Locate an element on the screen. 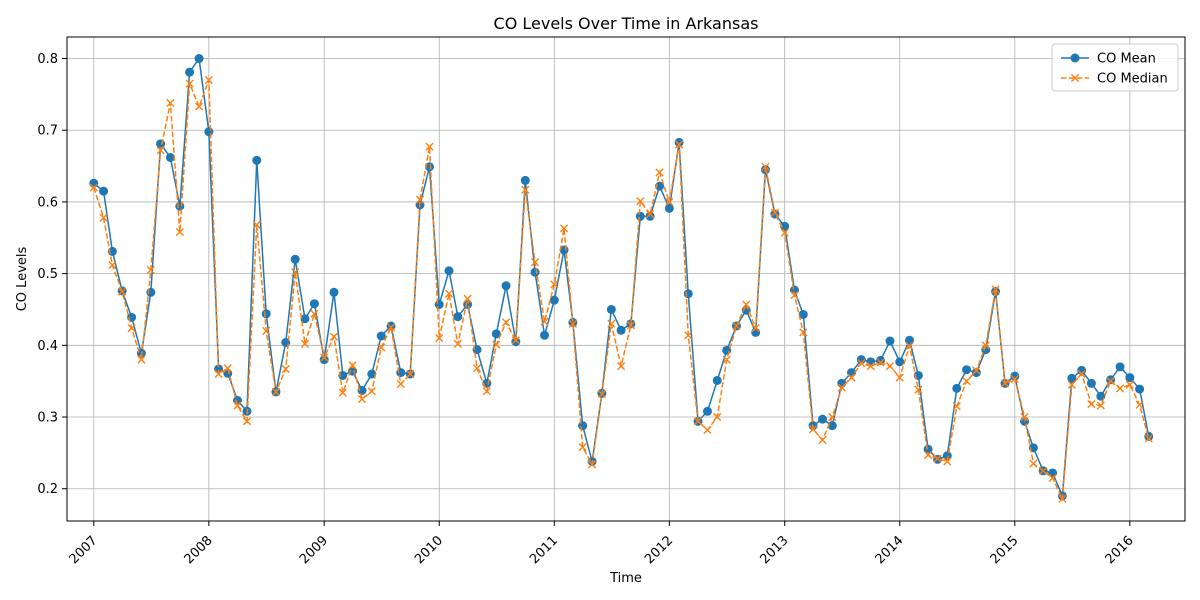 Image resolution: width=1200 pixels, height=600 pixels. legend-box is located at coordinates (1115, 67).